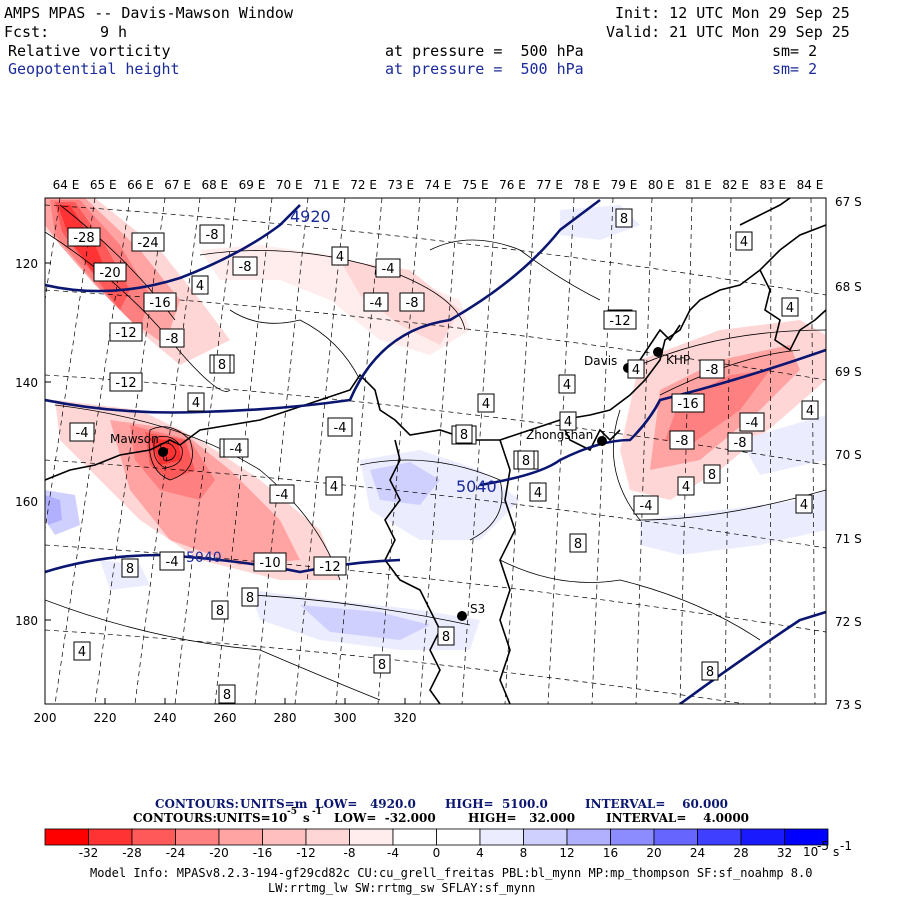 The width and height of the screenshot is (900, 900). Describe the element at coordinates (512, 185) in the screenshot. I see `lon-label: 76 E` at that location.